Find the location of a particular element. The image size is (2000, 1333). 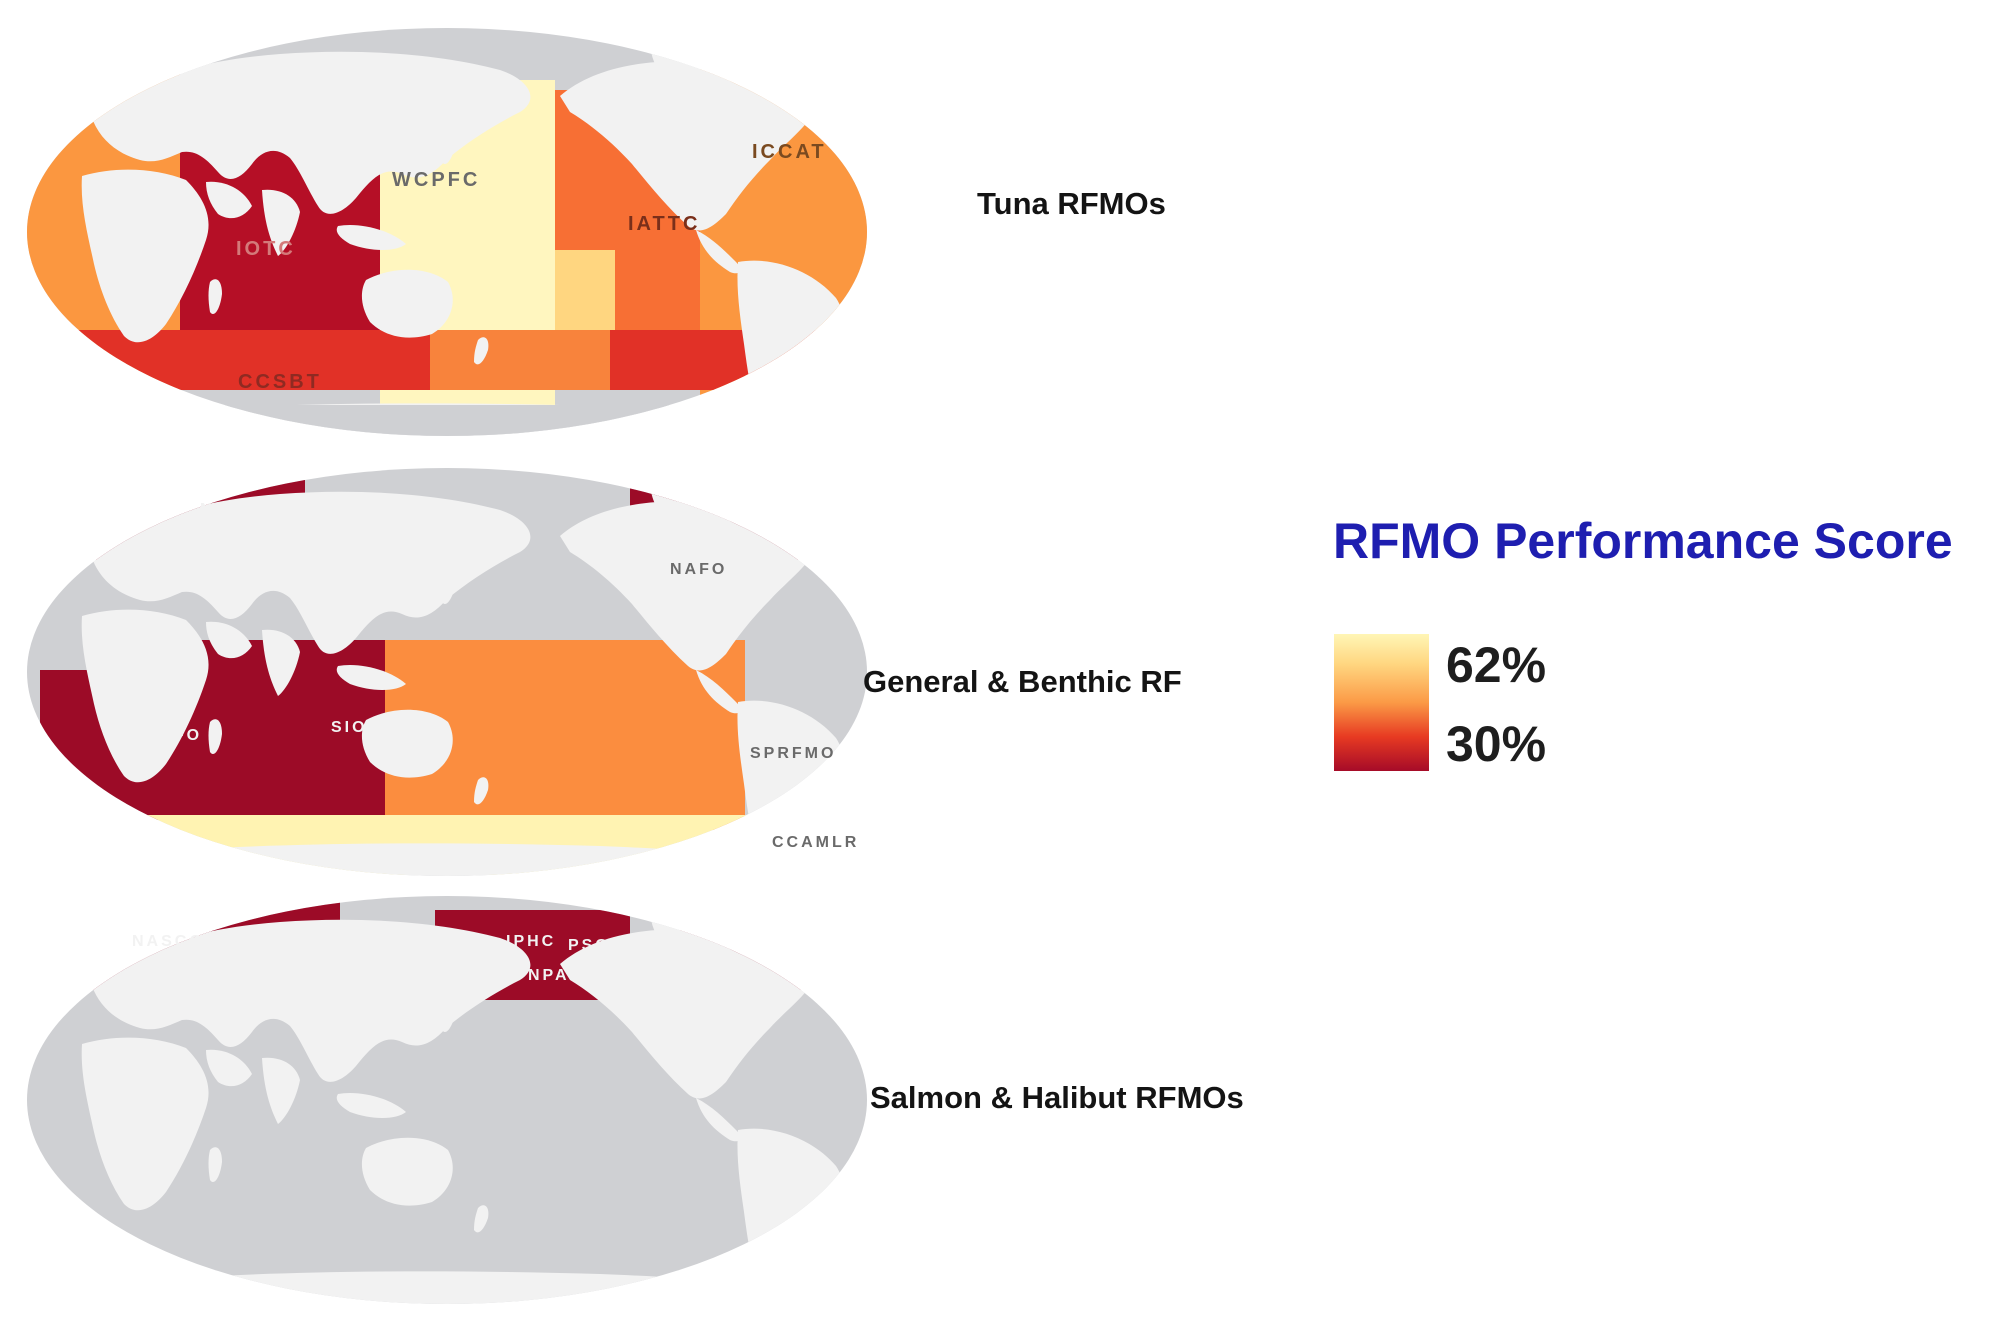

wcpfc-label: WCPFC is located at coordinates (436, 180).